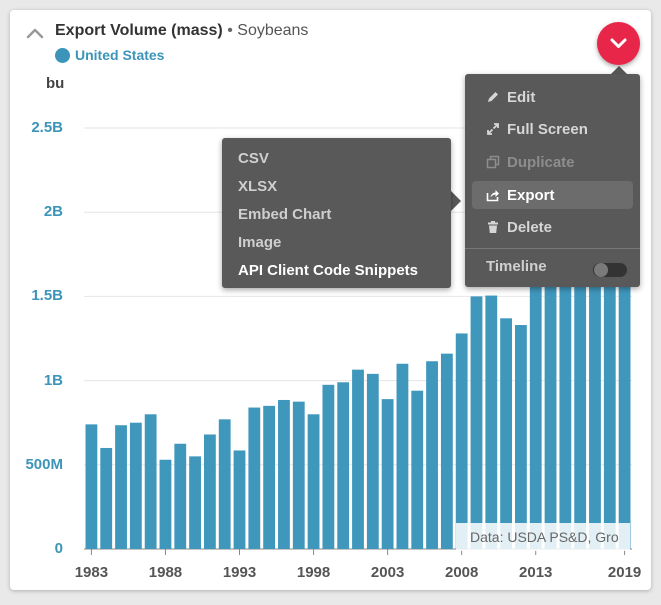  Describe the element at coordinates (516, 266) in the screenshot. I see `timeline-label: Timeline` at that location.